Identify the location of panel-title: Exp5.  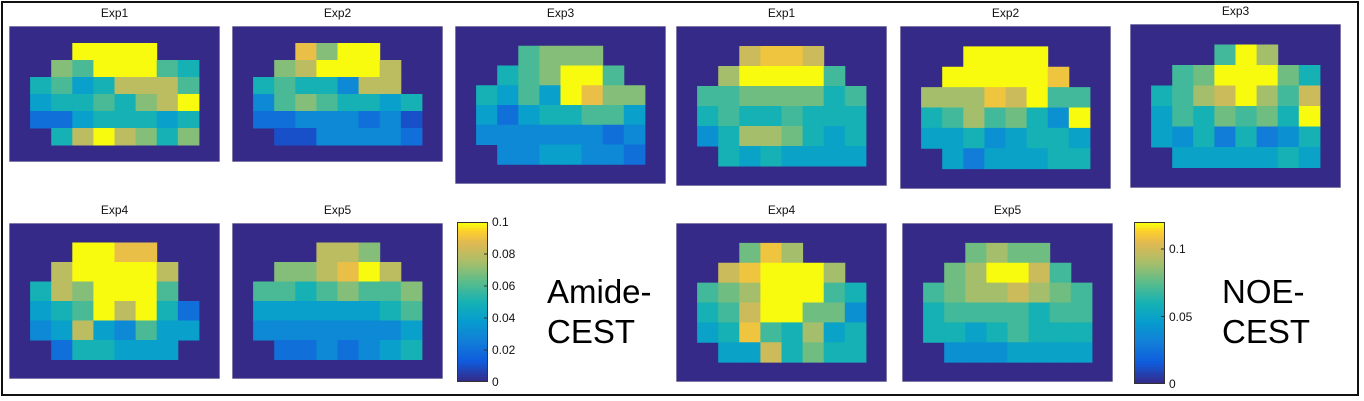
(1007, 210).